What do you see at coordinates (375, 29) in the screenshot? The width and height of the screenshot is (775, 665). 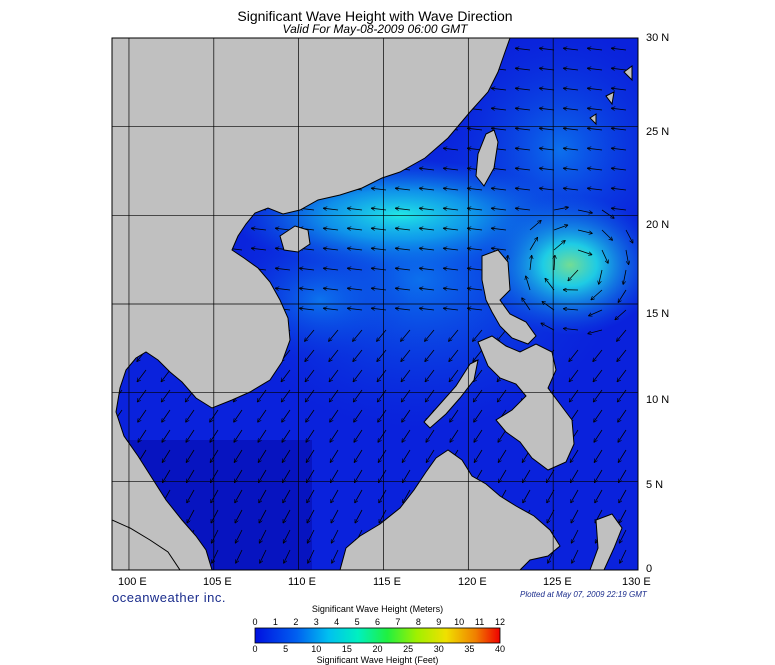 I see `map-subtitle: Valid For May-08-2009 06:00 GMT` at bounding box center [375, 29].